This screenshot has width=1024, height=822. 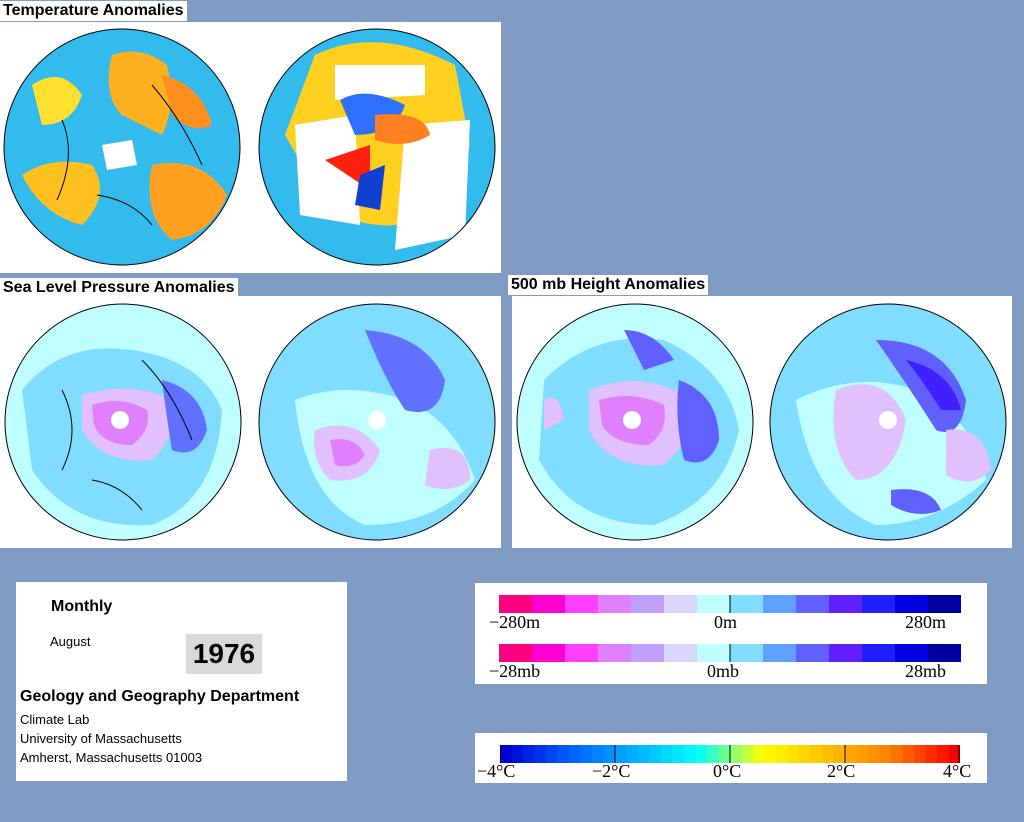 What do you see at coordinates (101, 738) in the screenshot?
I see `university-label: University of Massachusetts` at bounding box center [101, 738].